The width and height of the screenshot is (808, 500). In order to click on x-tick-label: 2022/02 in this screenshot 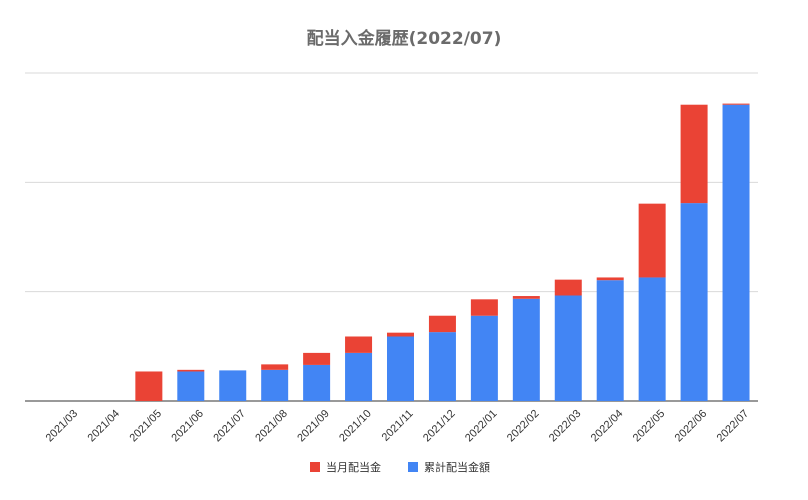, I will do `click(523, 426)`.